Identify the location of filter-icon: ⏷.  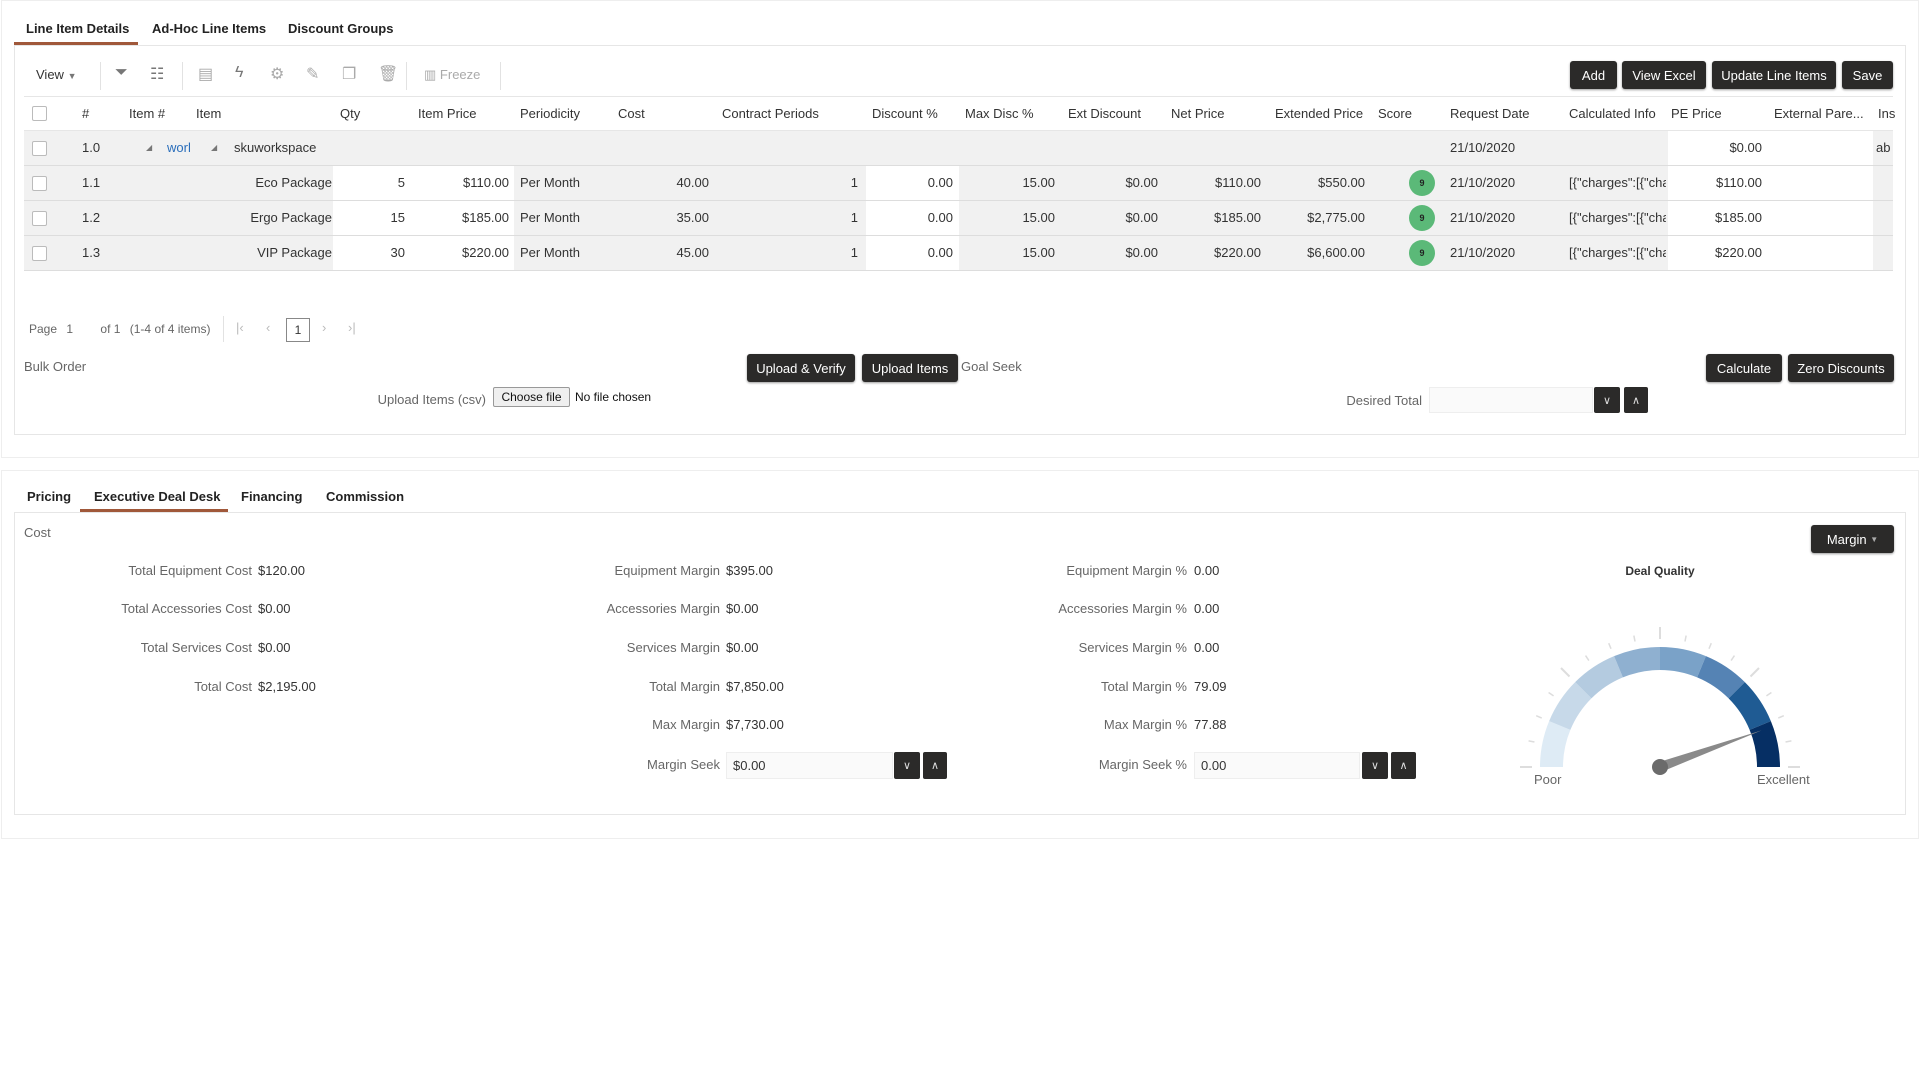
(121, 72).